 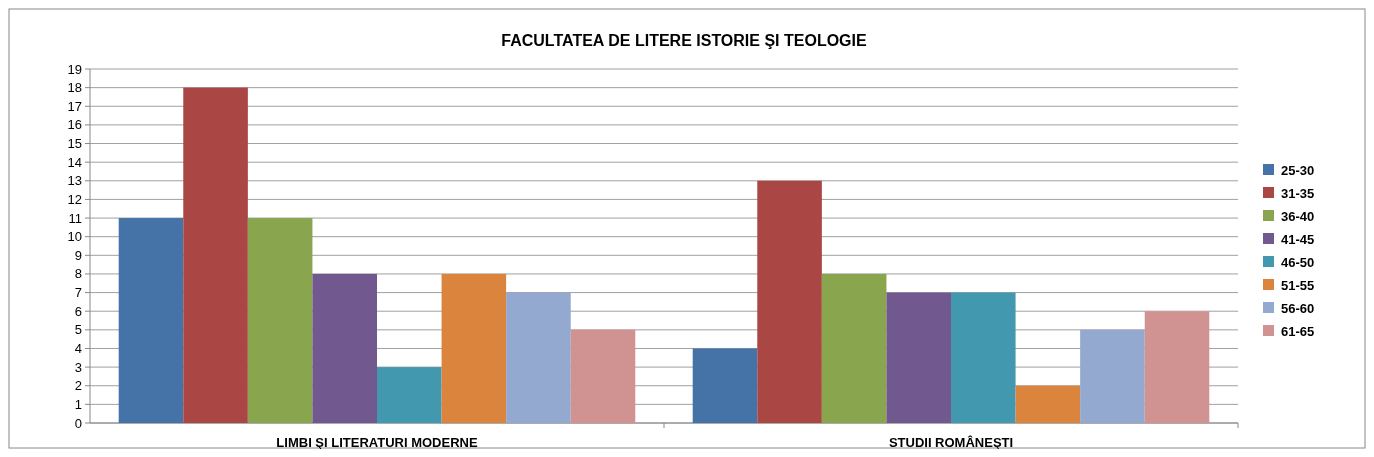 I want to click on legend-label: 61-65, so click(x=1298, y=331).